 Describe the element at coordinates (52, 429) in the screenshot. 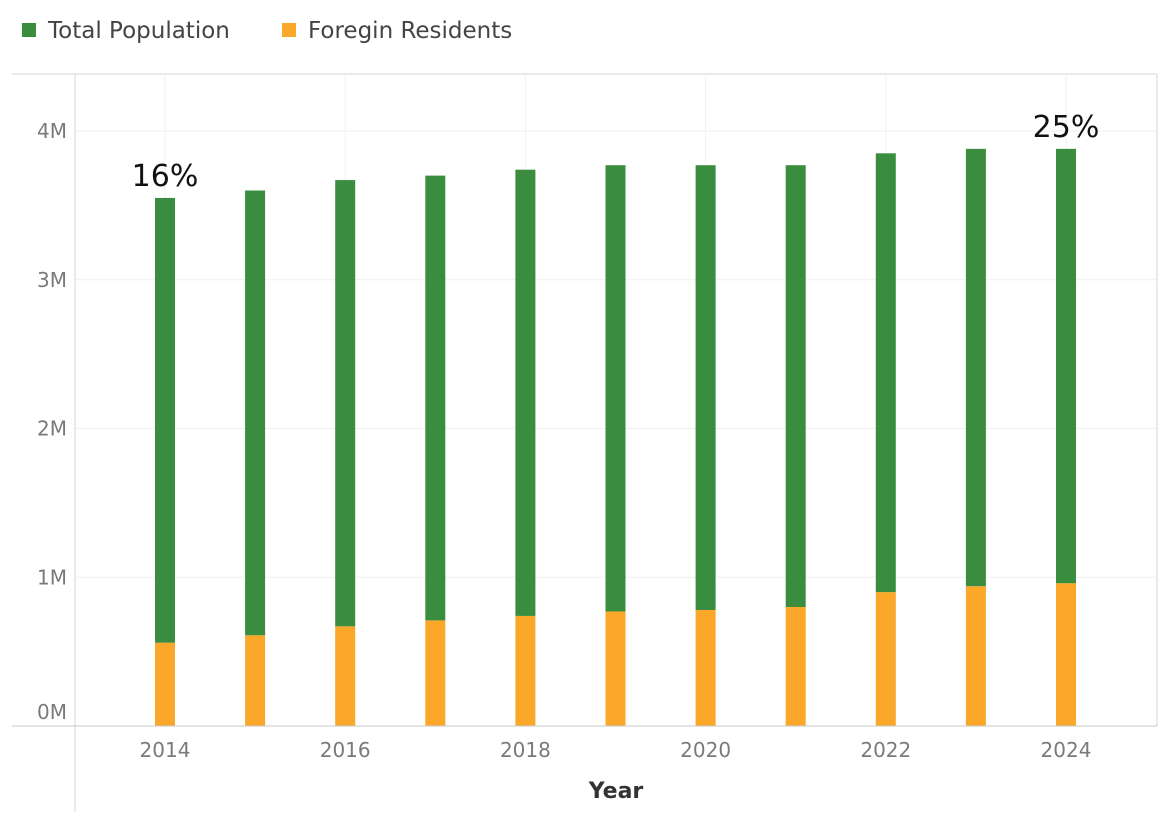

I see `y-tick-label: 2M` at that location.